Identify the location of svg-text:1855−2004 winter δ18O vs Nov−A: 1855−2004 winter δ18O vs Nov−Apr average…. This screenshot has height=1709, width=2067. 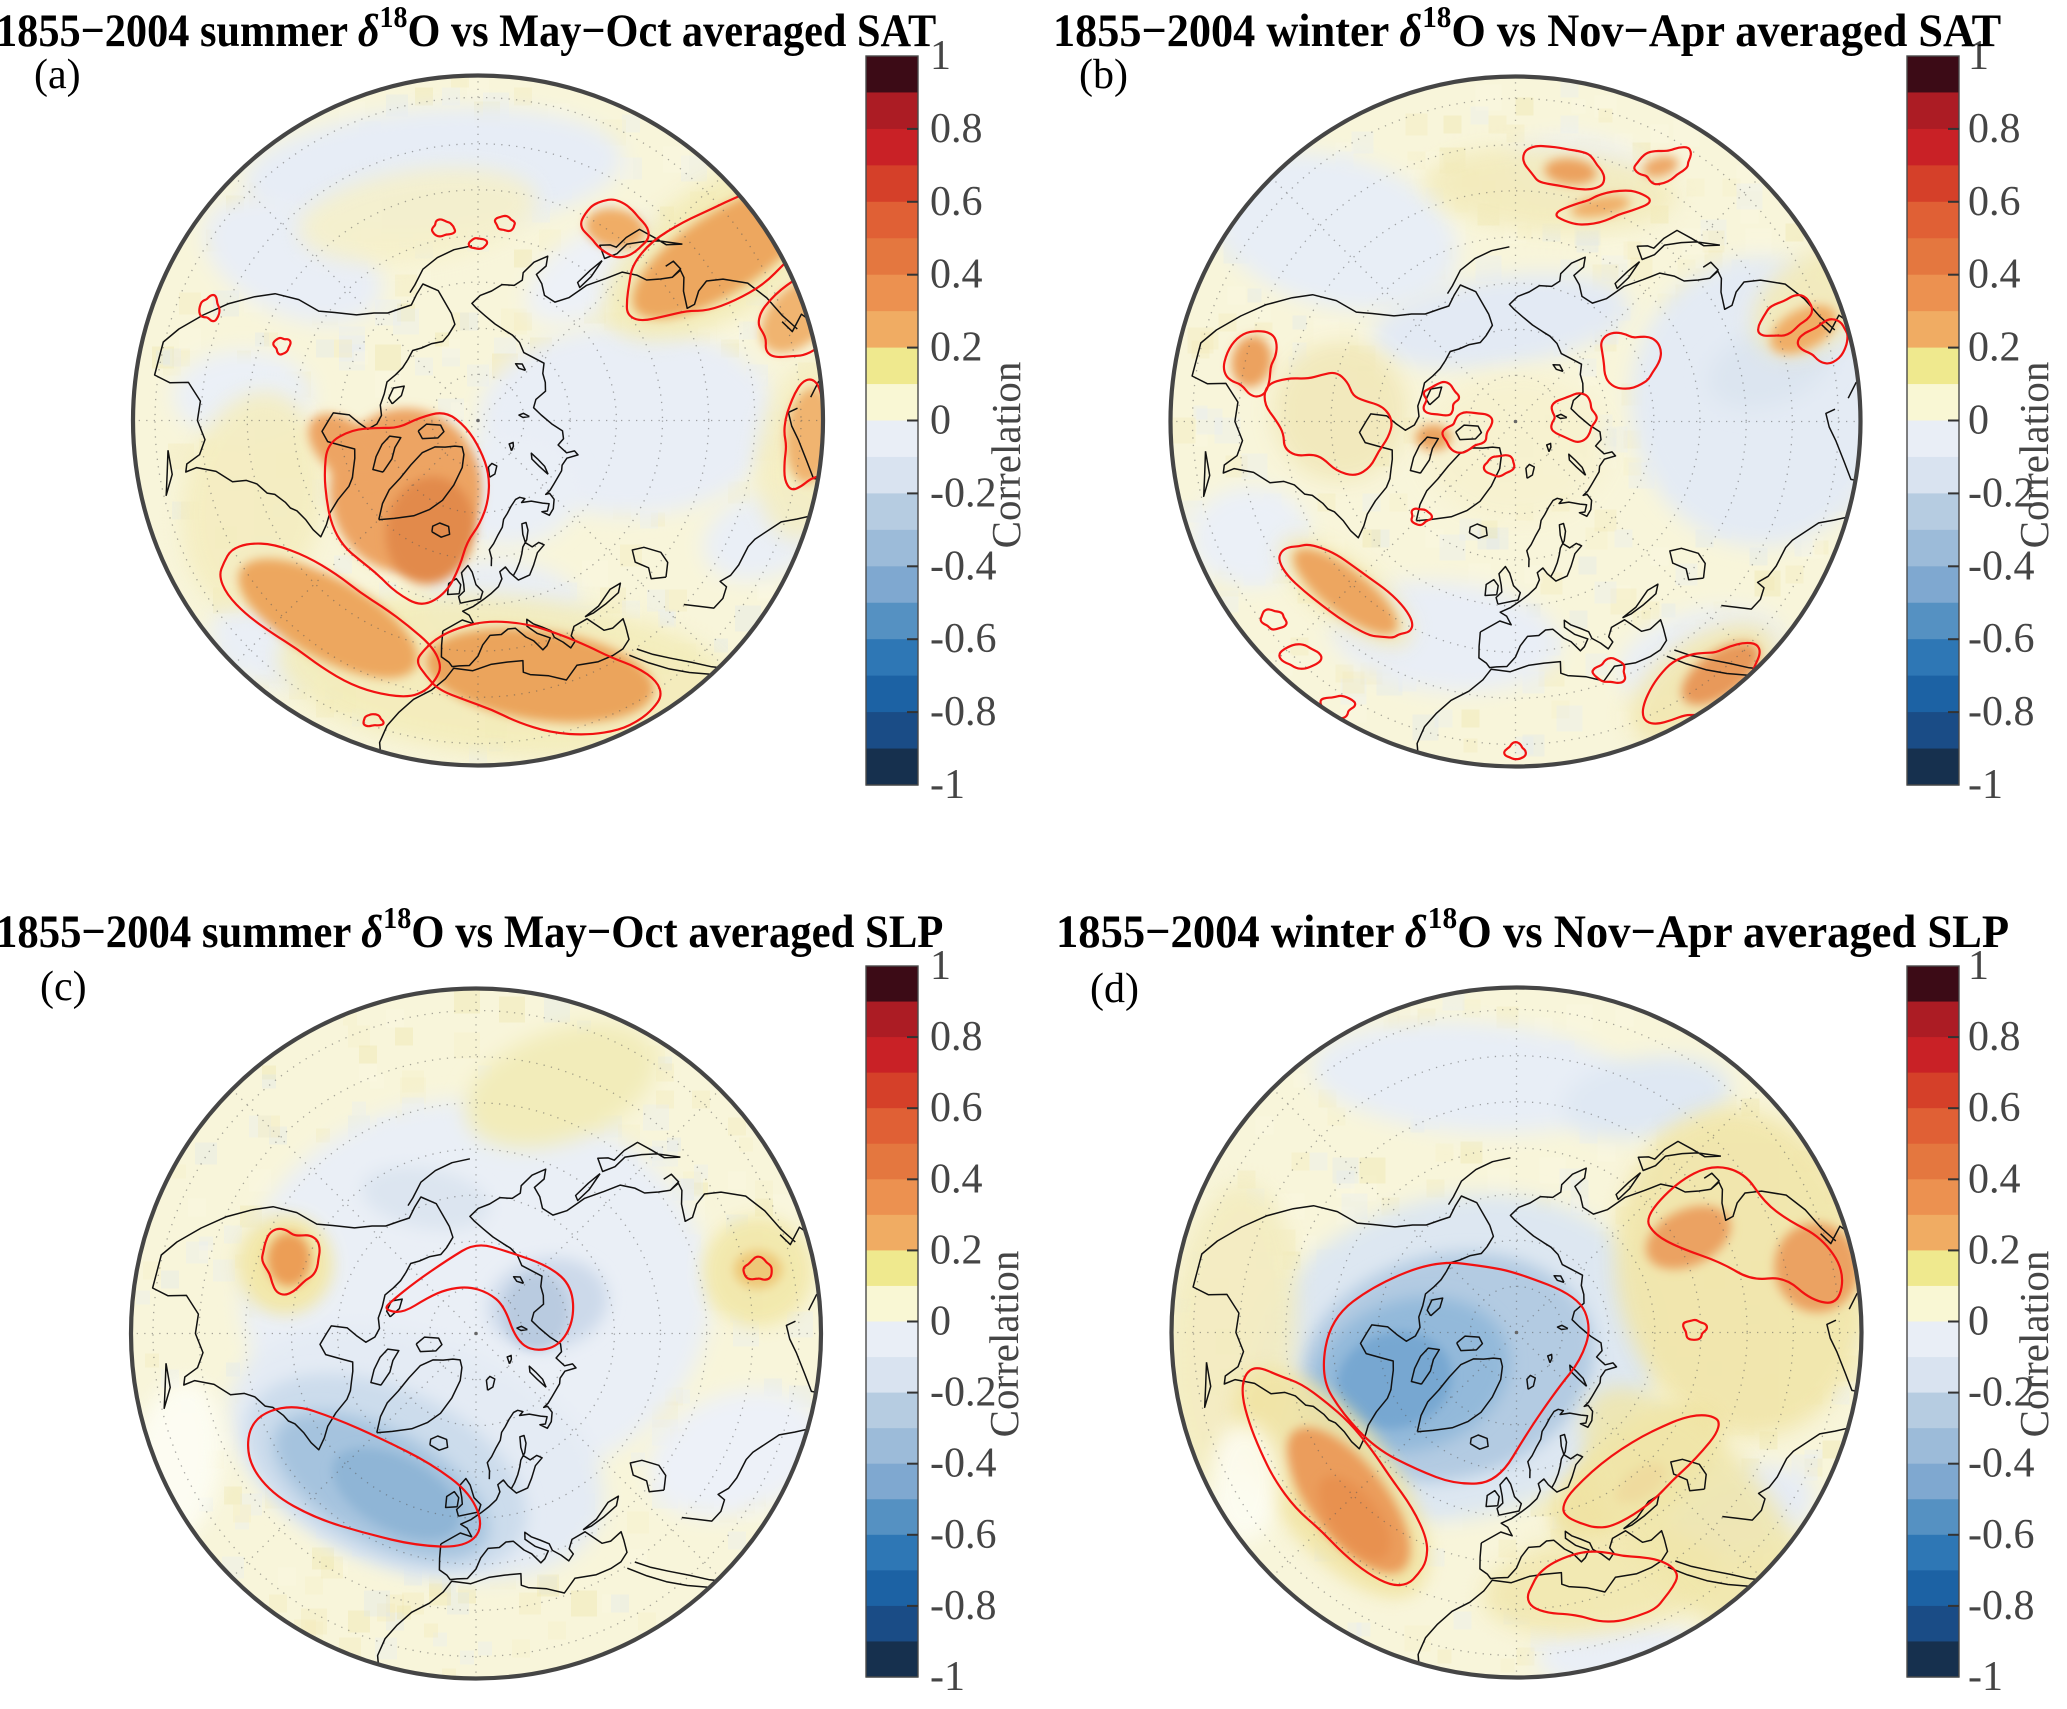
(1532, 928).